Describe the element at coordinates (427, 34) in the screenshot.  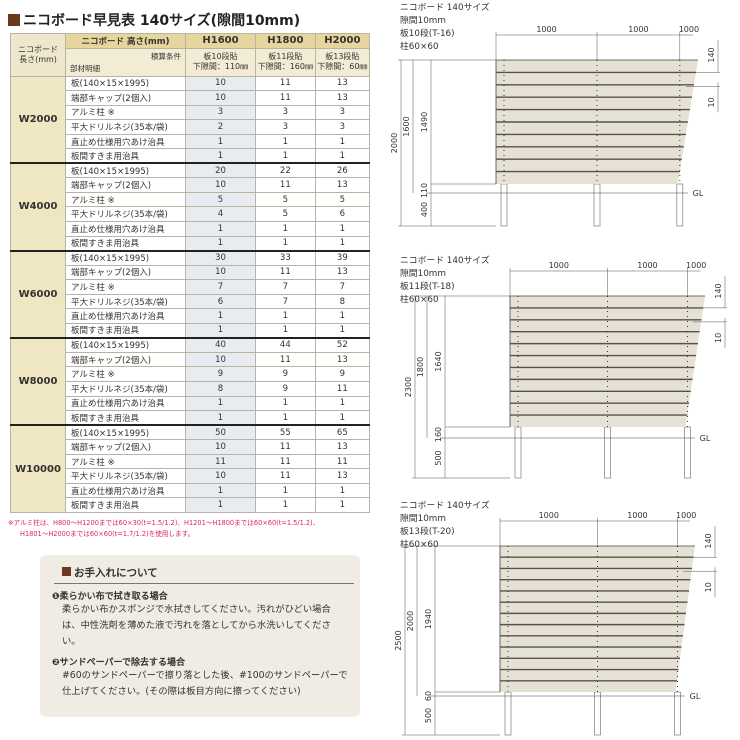
I see `spec-line: 板10段(T-16)` at that location.